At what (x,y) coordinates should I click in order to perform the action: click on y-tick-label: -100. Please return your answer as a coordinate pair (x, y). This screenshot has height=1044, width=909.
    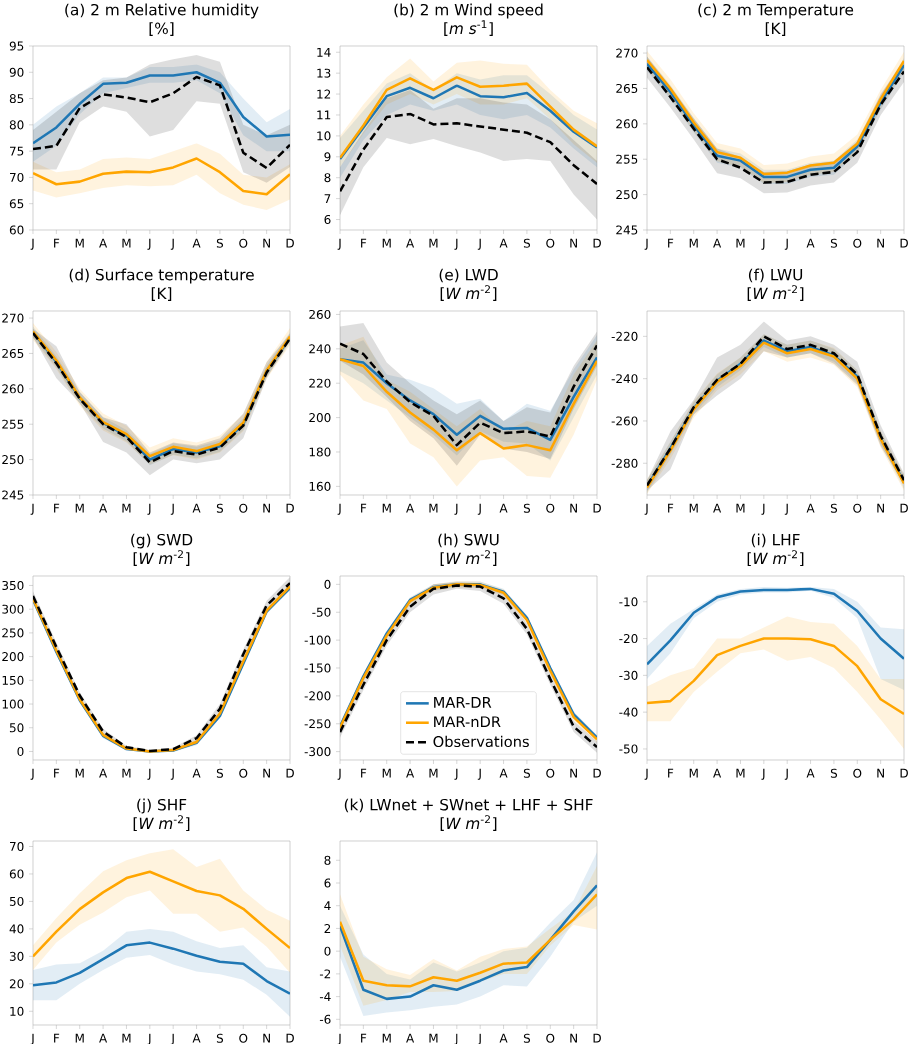
    Looking at the image, I should click on (317, 640).